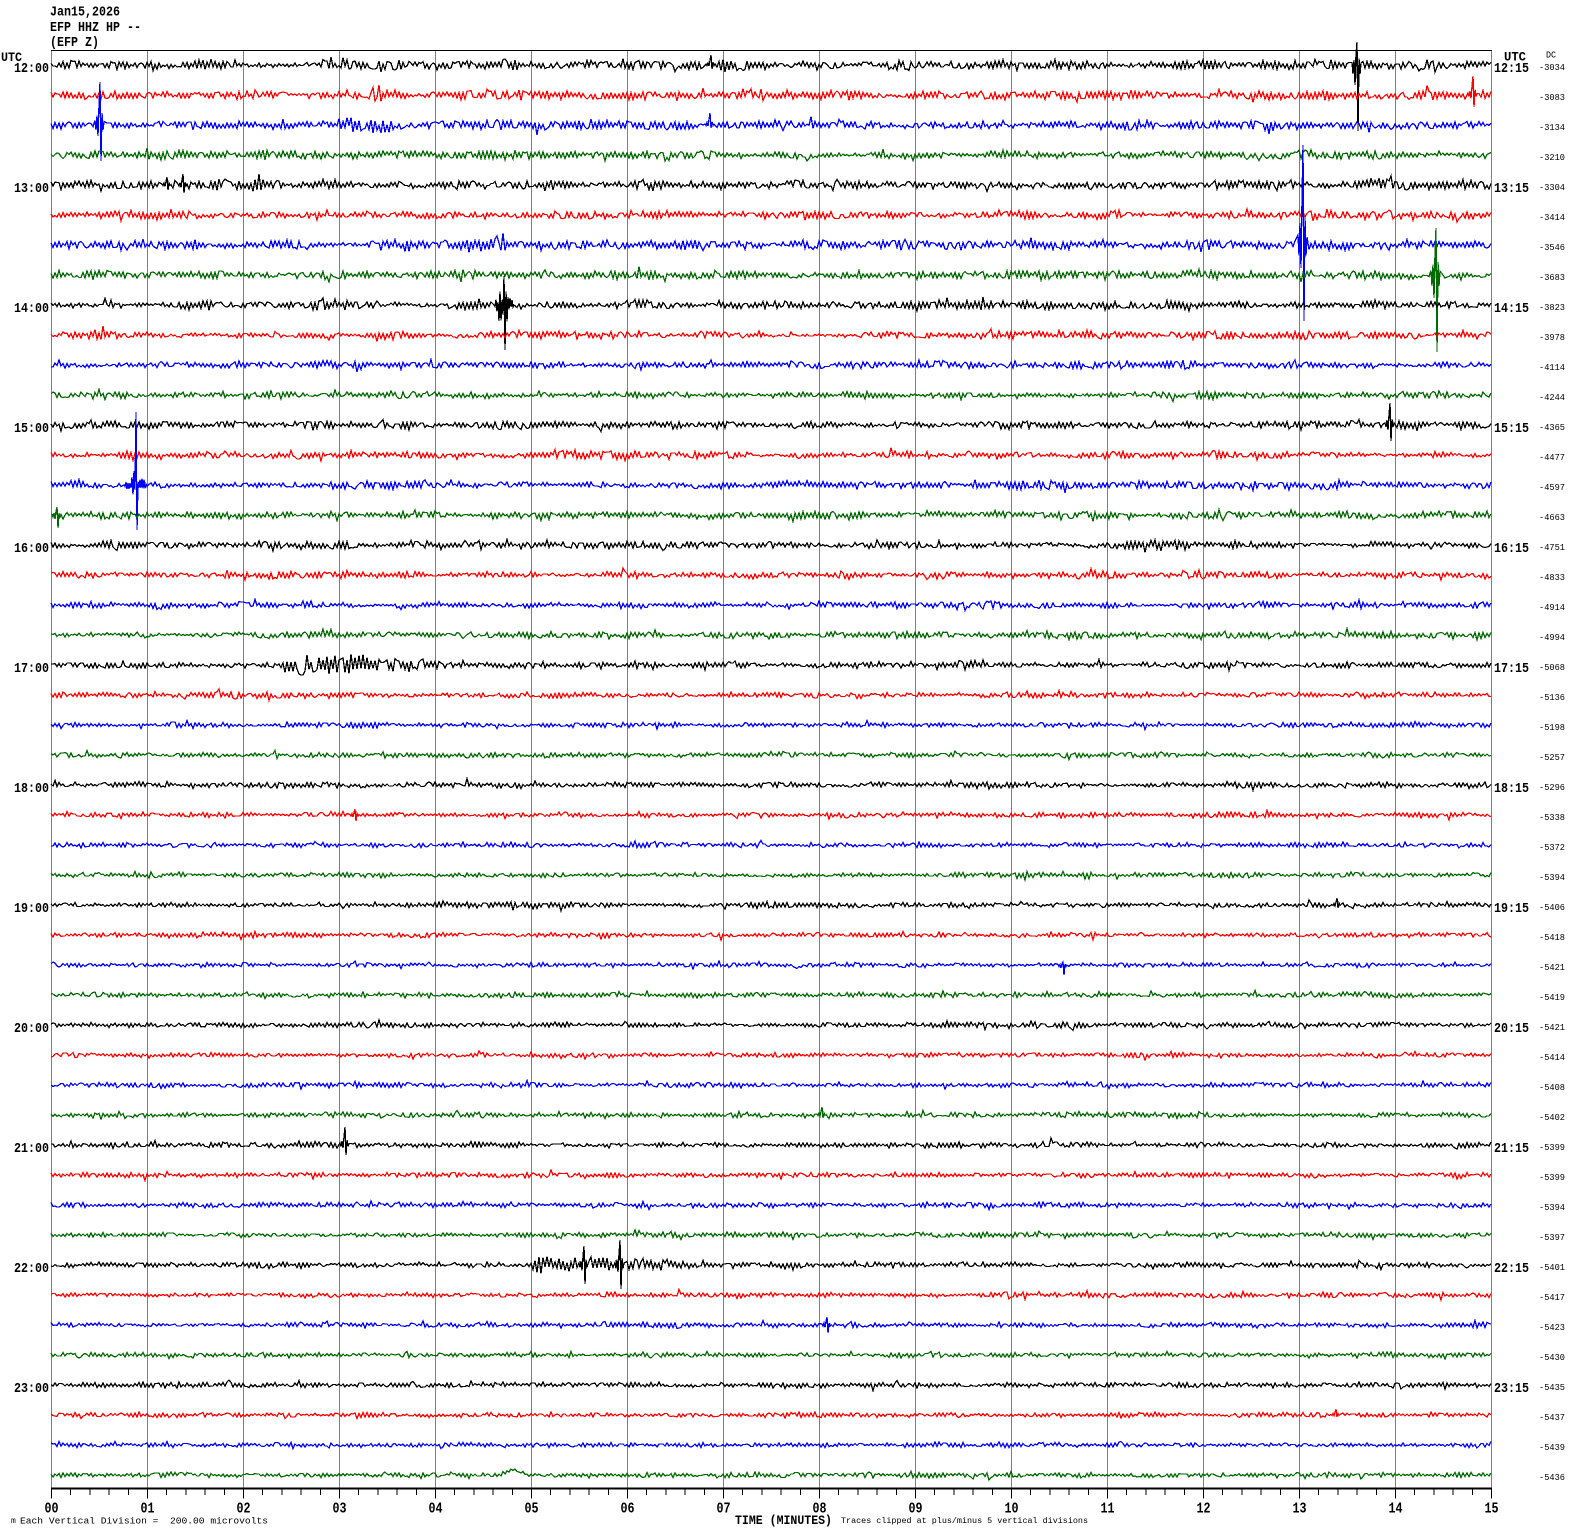 This screenshot has height=1539, width=1570. Describe the element at coordinates (1552, 518) in the screenshot. I see `svg-text: -4663` at that location.